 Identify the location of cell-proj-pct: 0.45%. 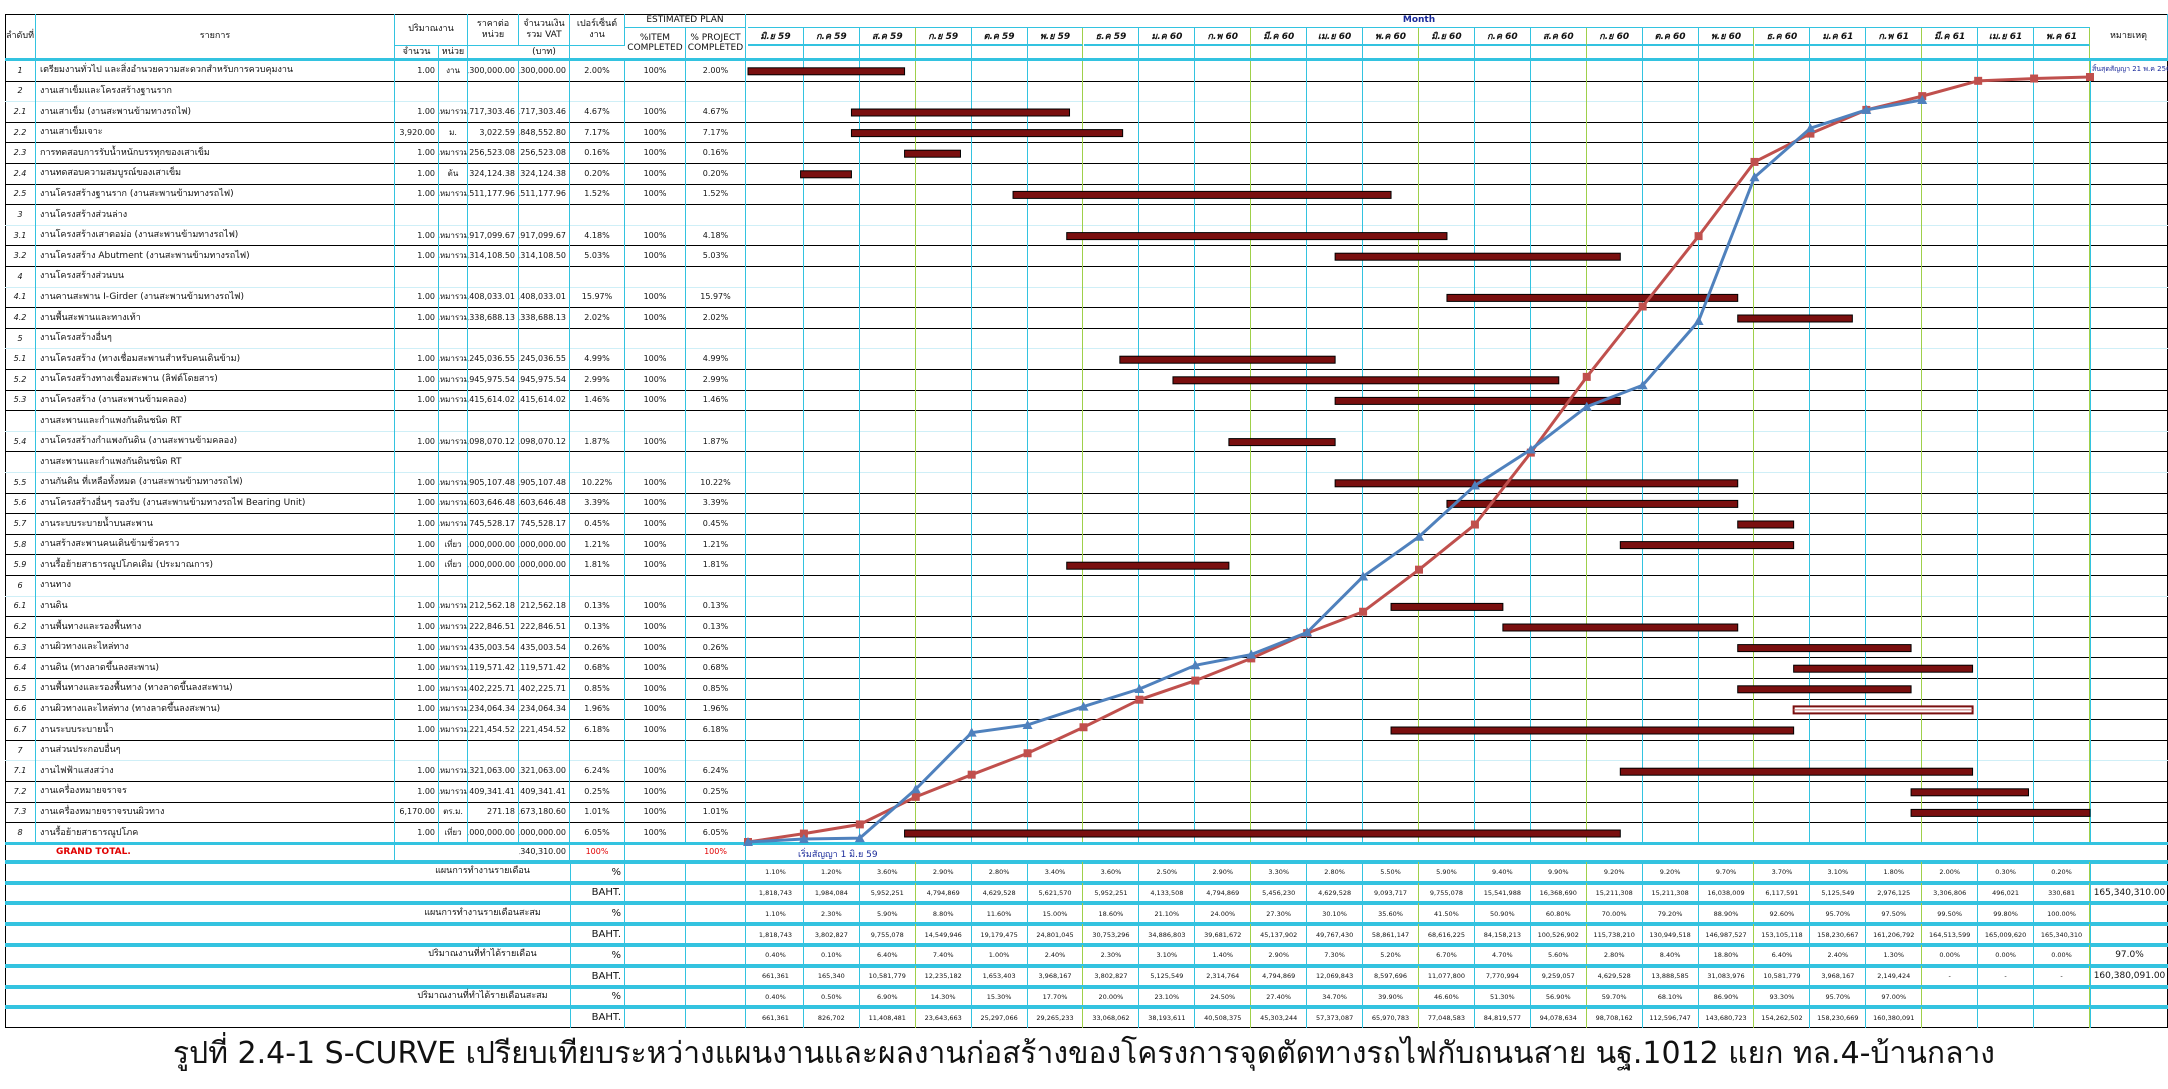
(716, 524).